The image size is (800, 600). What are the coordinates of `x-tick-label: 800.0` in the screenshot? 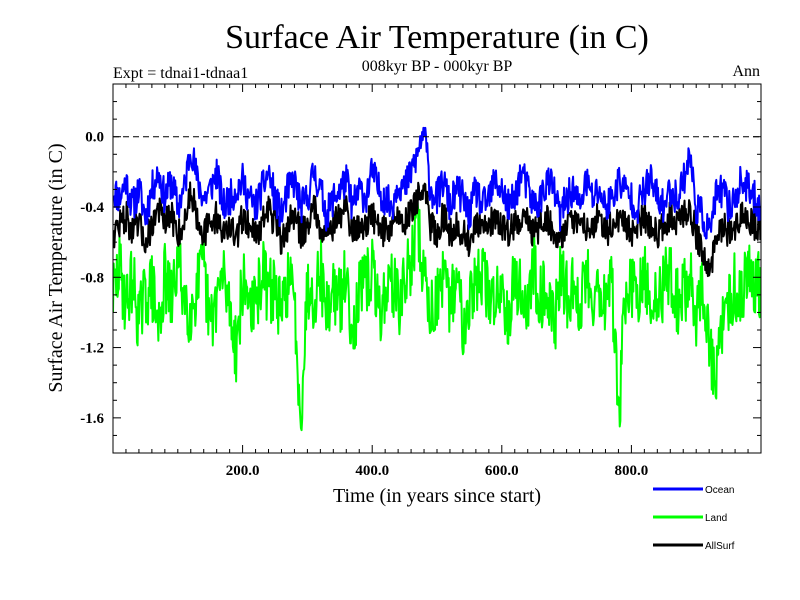 It's located at (632, 471).